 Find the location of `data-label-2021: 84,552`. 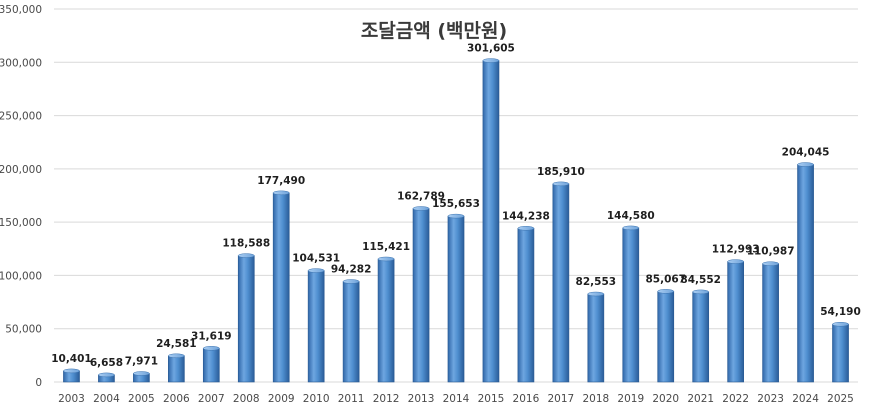

data-label-2021: 84,552 is located at coordinates (700, 280).